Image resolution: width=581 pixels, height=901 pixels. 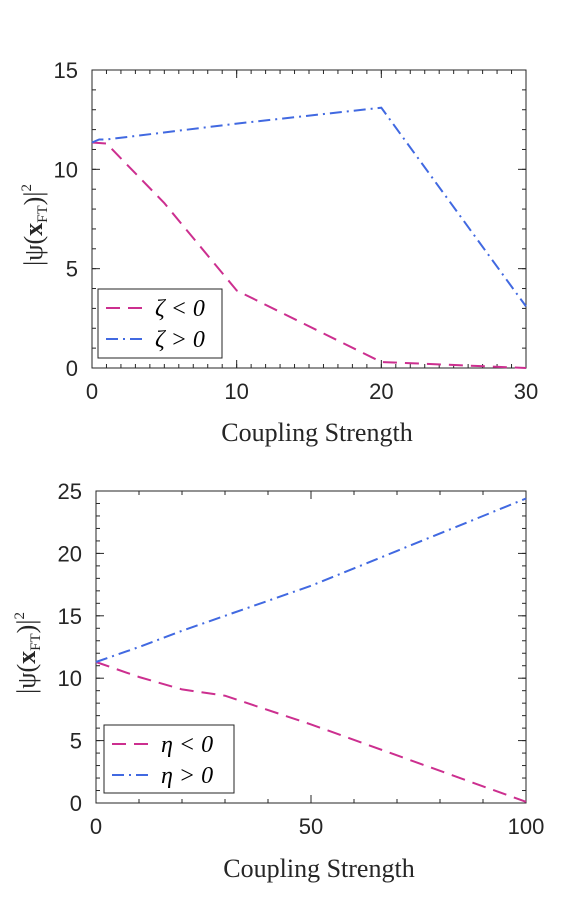 What do you see at coordinates (526, 826) in the screenshot?
I see `x-tick-label: 100` at bounding box center [526, 826].